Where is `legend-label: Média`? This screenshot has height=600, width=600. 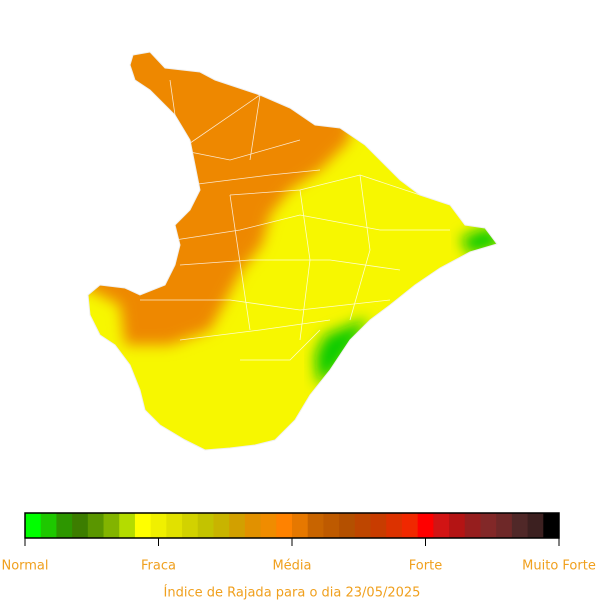
legend-label: Média is located at coordinates (291, 566).